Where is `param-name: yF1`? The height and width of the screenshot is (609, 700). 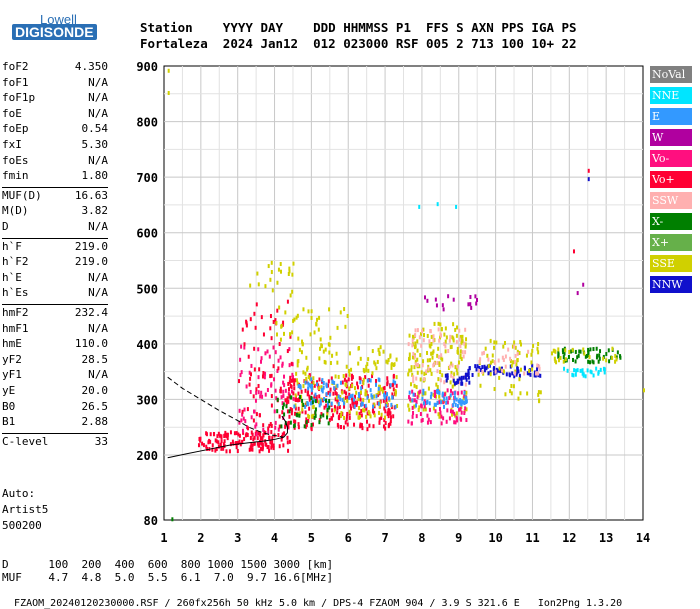
param-name: yF1 is located at coordinates (12, 375).